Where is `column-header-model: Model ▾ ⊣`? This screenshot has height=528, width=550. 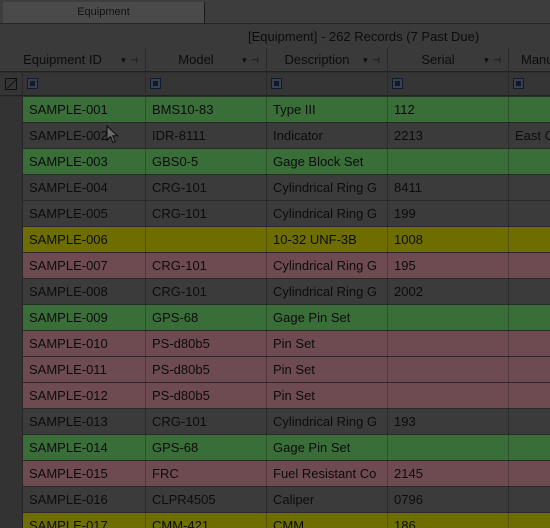 column-header-model: Model ▾ ⊣ is located at coordinates (206, 60).